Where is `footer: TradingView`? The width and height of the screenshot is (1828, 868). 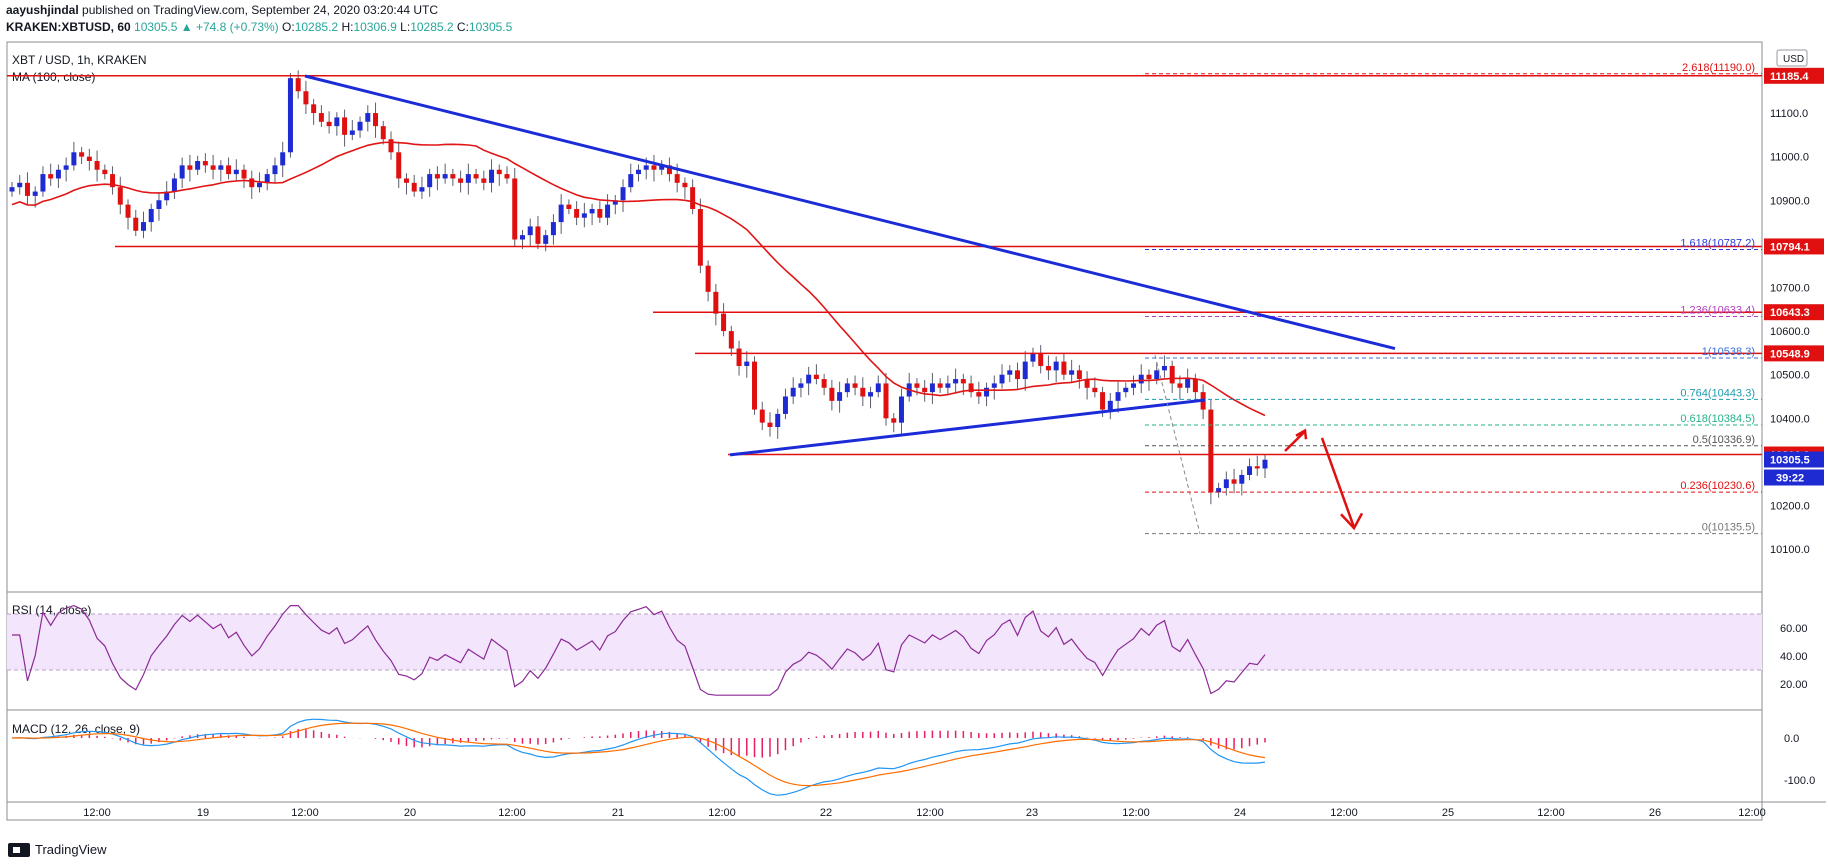 footer: TradingView is located at coordinates (57, 849).